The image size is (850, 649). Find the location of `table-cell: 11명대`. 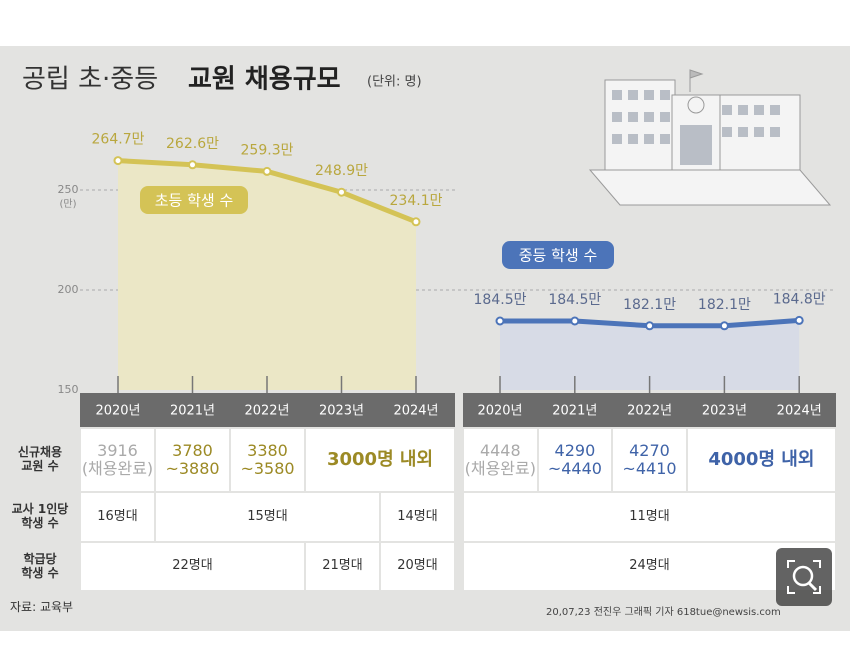

table-cell: 11명대 is located at coordinates (649, 517).